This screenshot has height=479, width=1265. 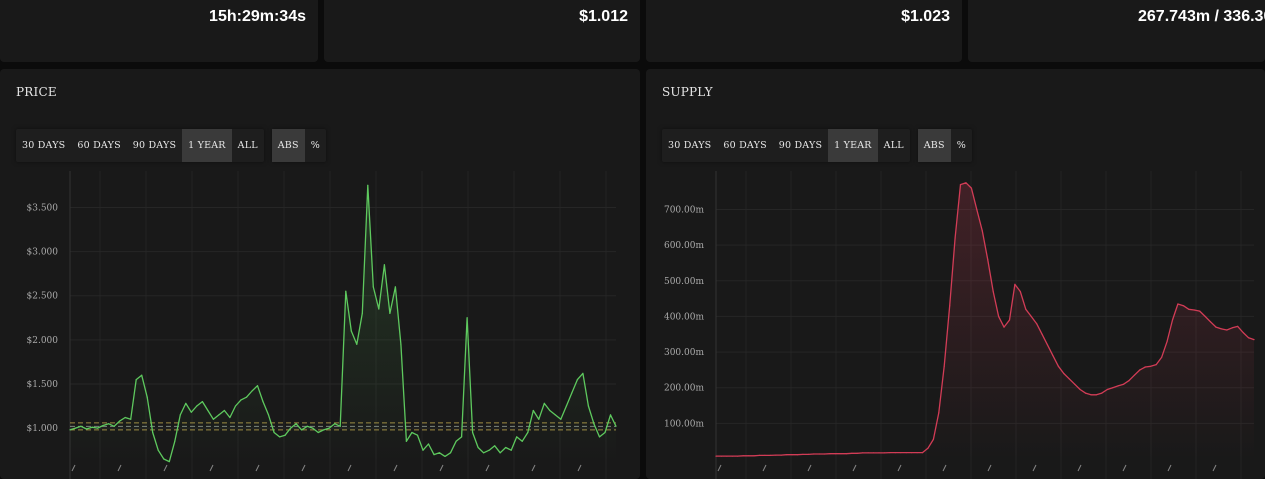 I want to click on supply-mode-group: ABS %, so click(x=944, y=145).